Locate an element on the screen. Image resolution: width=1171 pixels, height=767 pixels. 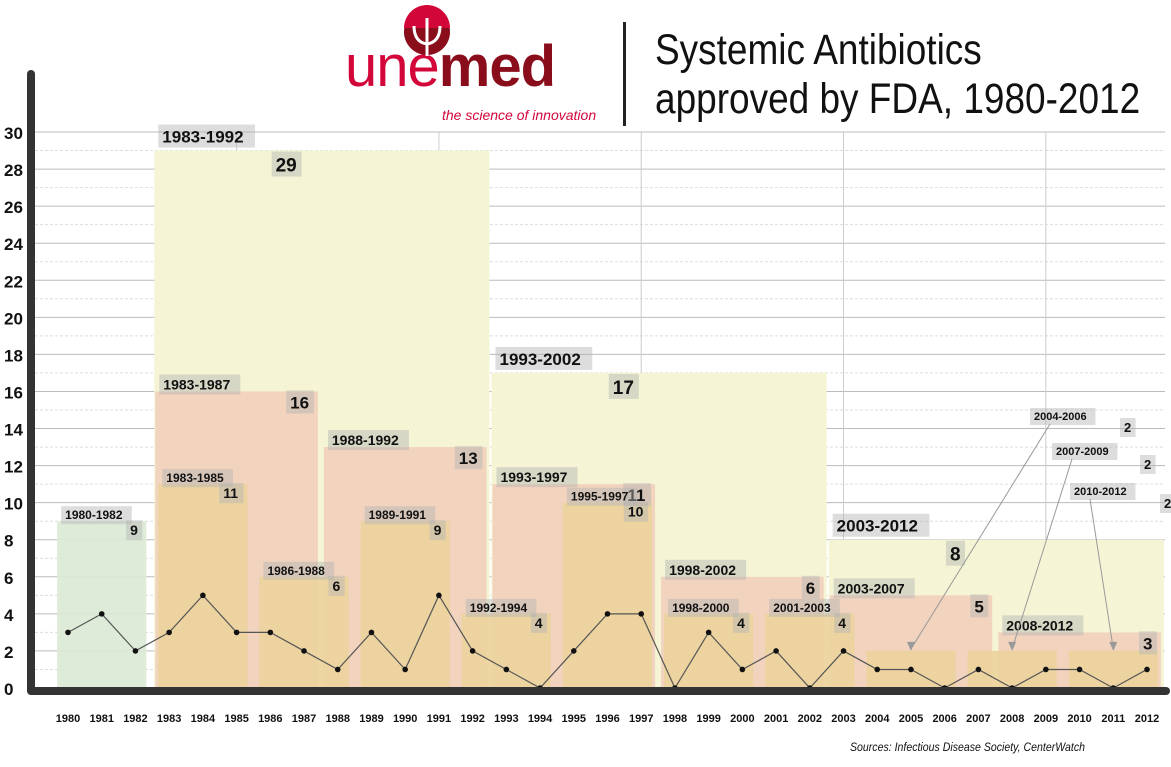
y-tick-label: 20 is located at coordinates (13, 318).